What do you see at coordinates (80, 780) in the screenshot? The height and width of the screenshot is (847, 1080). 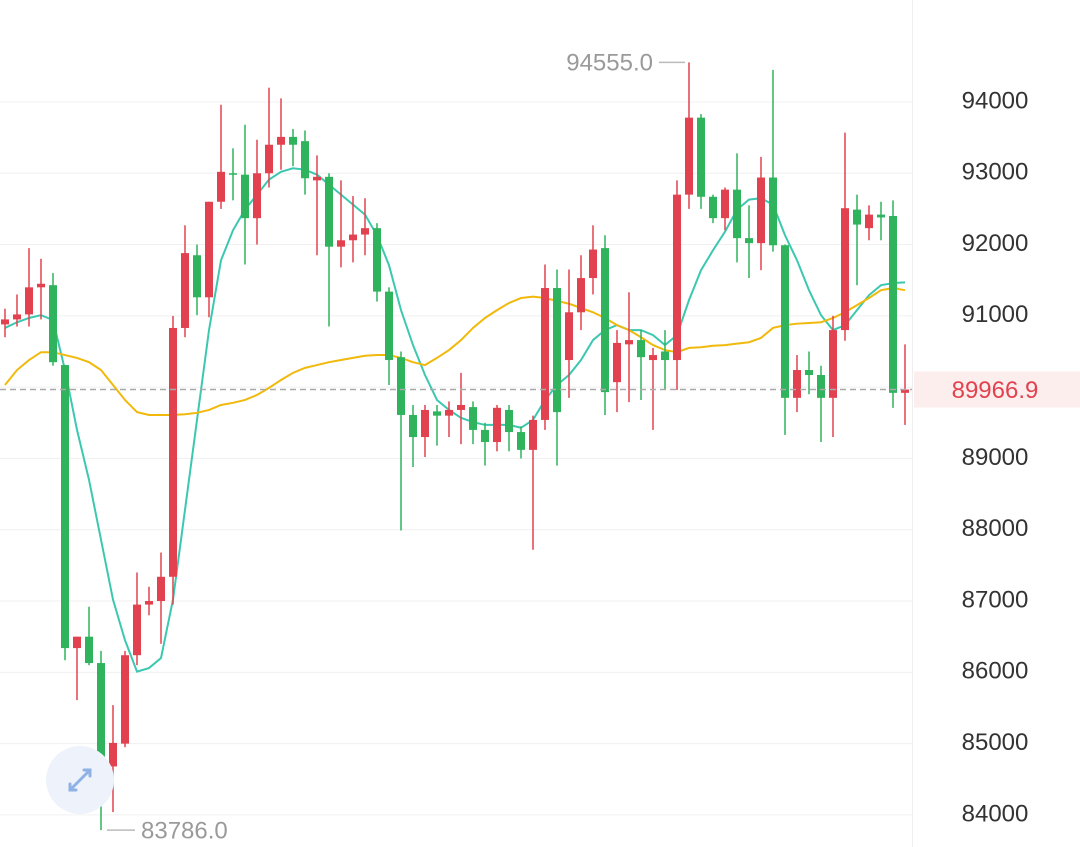 I see `expand-button` at bounding box center [80, 780].